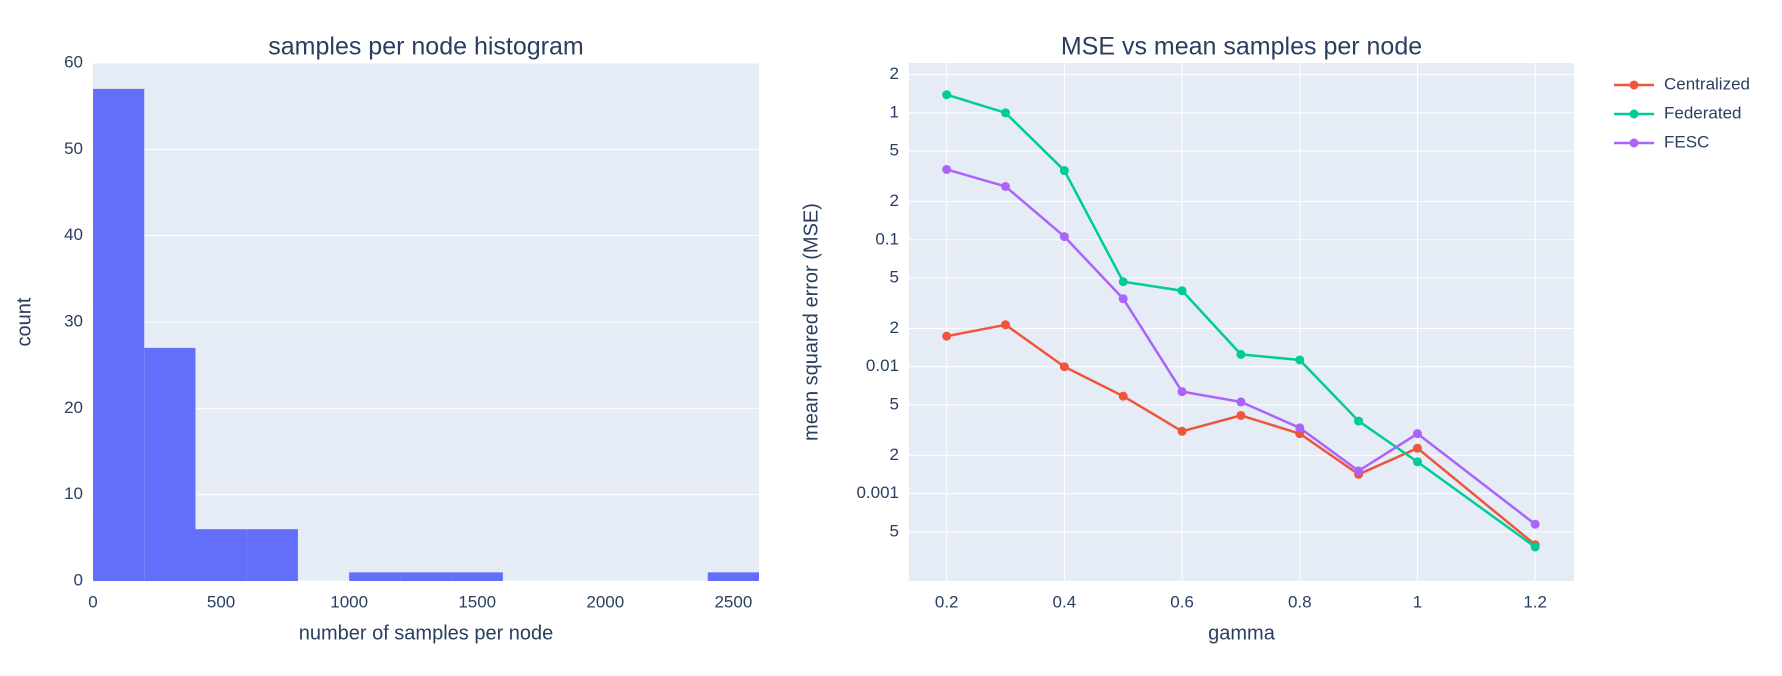  I want to click on legend-label: FESC, so click(1686, 141).